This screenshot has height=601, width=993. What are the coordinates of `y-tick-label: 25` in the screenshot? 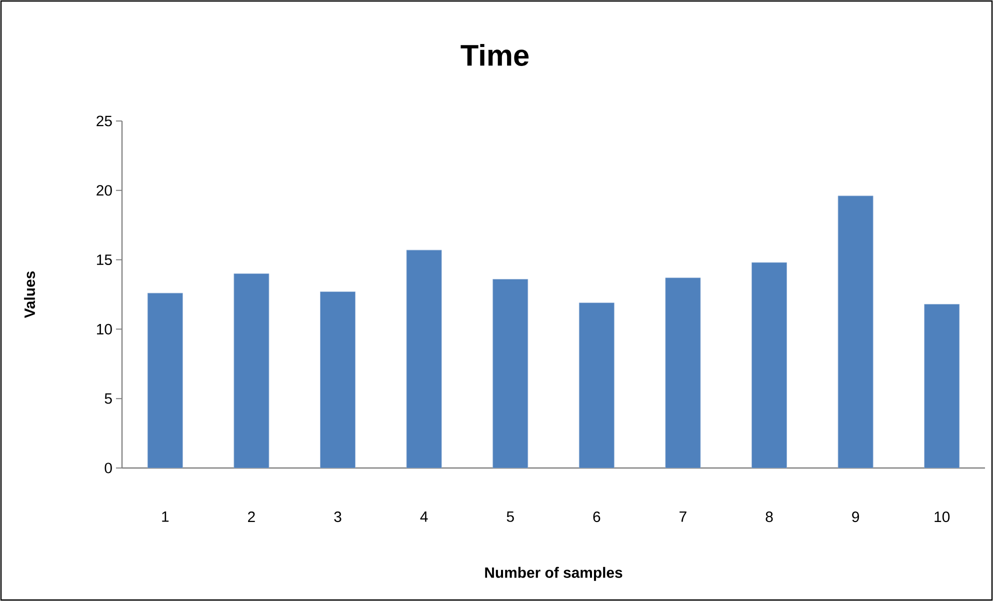 It's located at (104, 121).